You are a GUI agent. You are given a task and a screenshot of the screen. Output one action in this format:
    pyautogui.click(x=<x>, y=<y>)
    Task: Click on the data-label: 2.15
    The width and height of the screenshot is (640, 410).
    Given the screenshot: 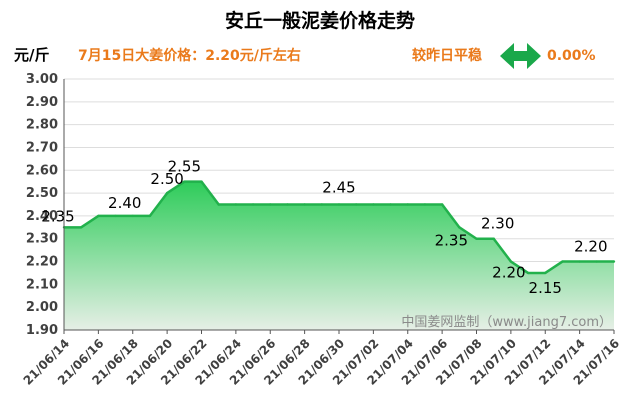 What is the action you would take?
    pyautogui.click(x=545, y=288)
    